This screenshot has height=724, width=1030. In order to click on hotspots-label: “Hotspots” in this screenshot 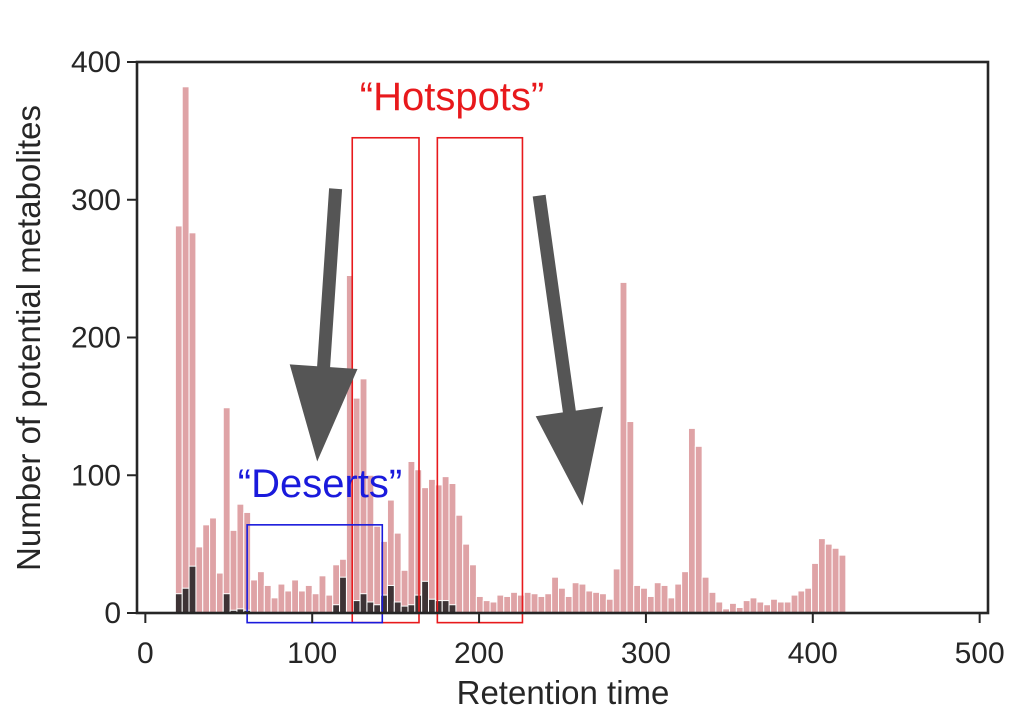, I will do `click(452, 97)`.